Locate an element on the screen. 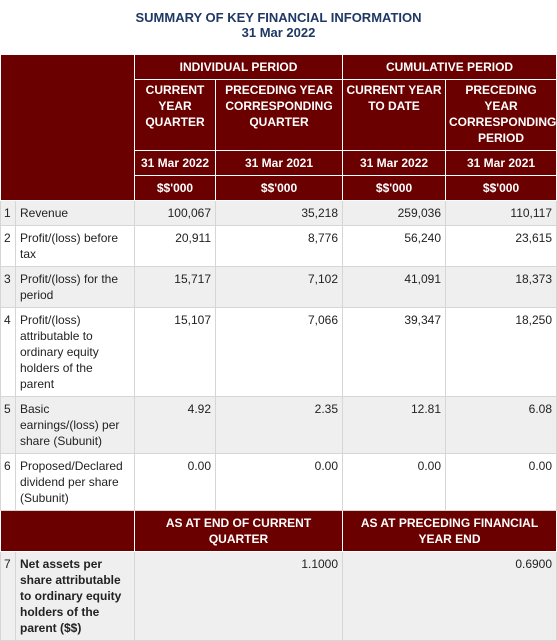  balance-header-current: AS AT END OF CURRENT QUARTER is located at coordinates (238, 531).